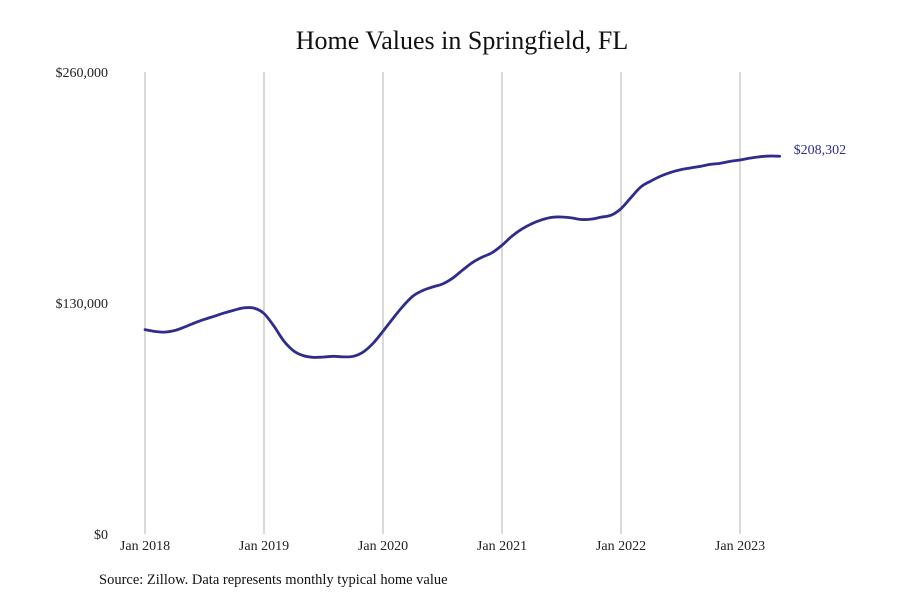 The width and height of the screenshot is (900, 600). Describe the element at coordinates (740, 546) in the screenshot. I see `x-tick-label: Jan 2023` at that location.